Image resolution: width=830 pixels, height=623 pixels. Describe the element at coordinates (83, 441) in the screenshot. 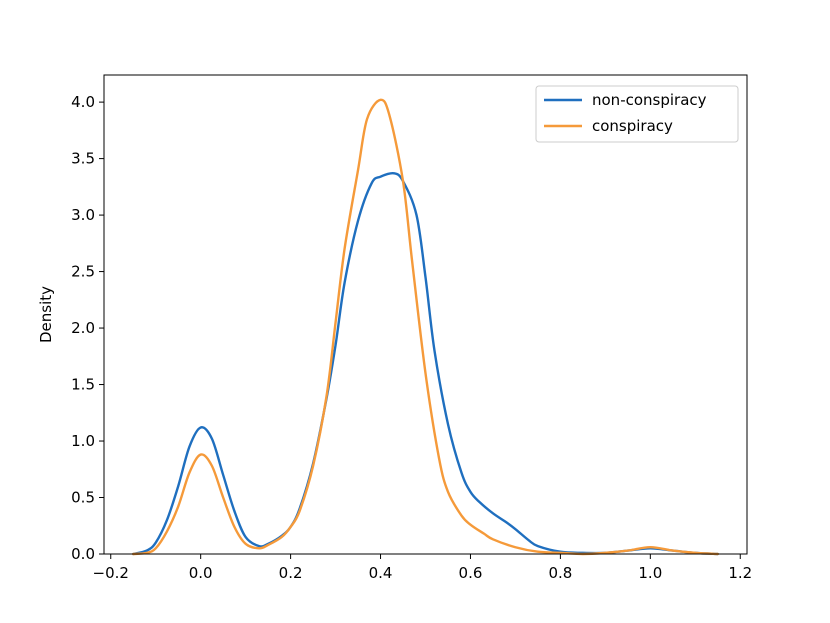

I see `y-tick-label: 1.0` at that location.